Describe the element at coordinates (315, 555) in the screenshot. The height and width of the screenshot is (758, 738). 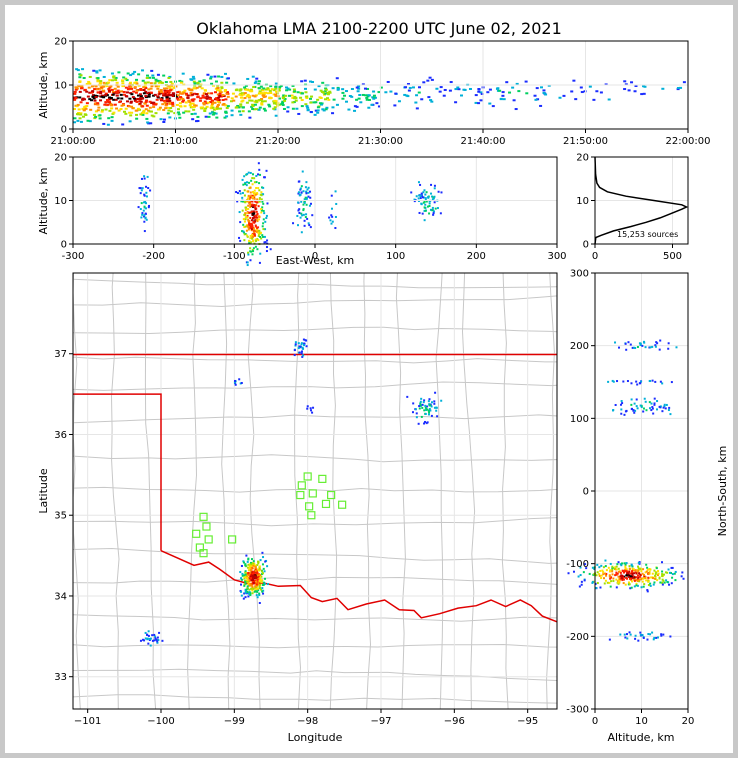
I see `county-line` at that location.